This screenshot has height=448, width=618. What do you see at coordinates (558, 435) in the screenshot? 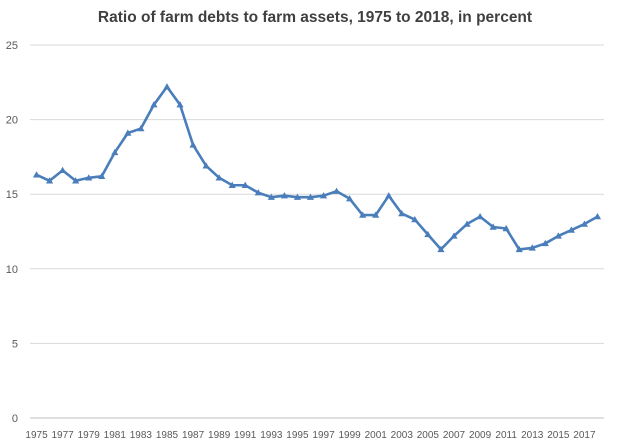
I see `x-tick-label: 2015` at bounding box center [558, 435].